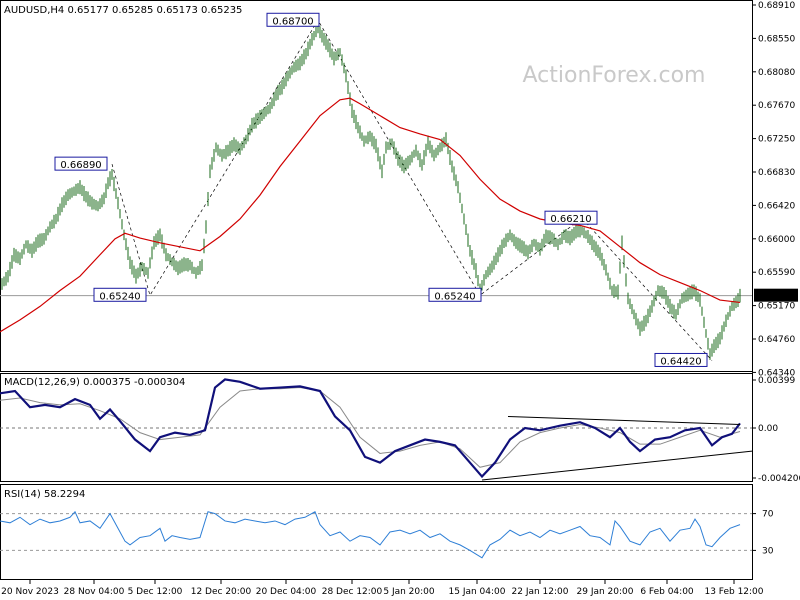 This screenshot has width=800, height=600. I want to click on x-axis-label: 5 Jan 20:00, so click(409, 592).